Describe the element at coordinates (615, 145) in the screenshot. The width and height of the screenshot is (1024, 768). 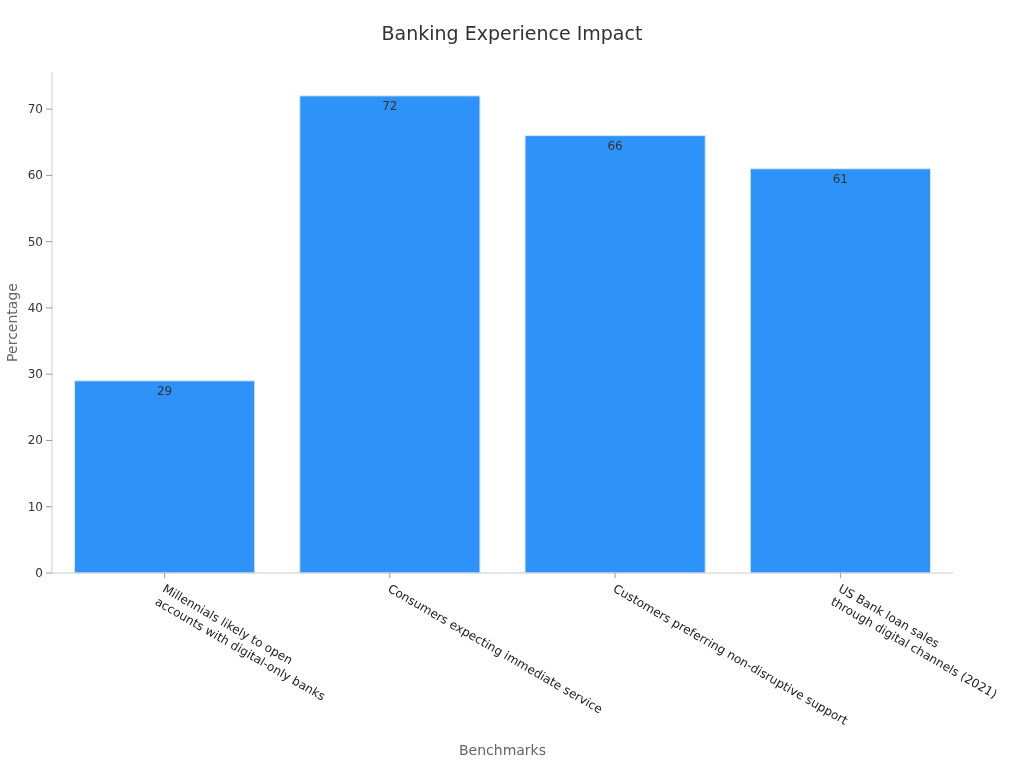
I see `data-label: 66` at that location.